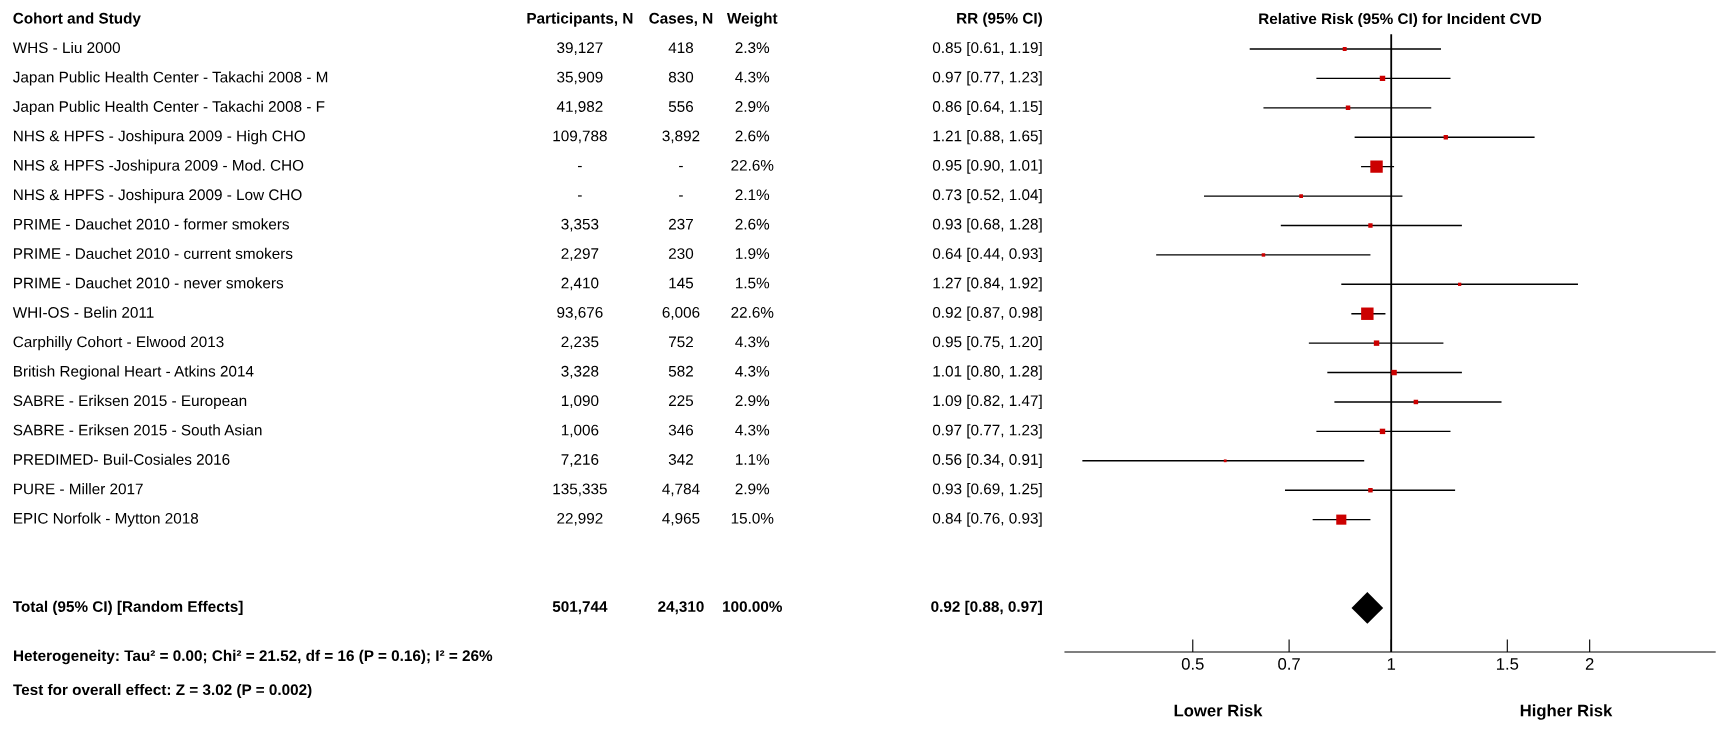 The width and height of the screenshot is (1716, 730). I want to click on text: 1.21 [0.88, 1.65], so click(987, 137).